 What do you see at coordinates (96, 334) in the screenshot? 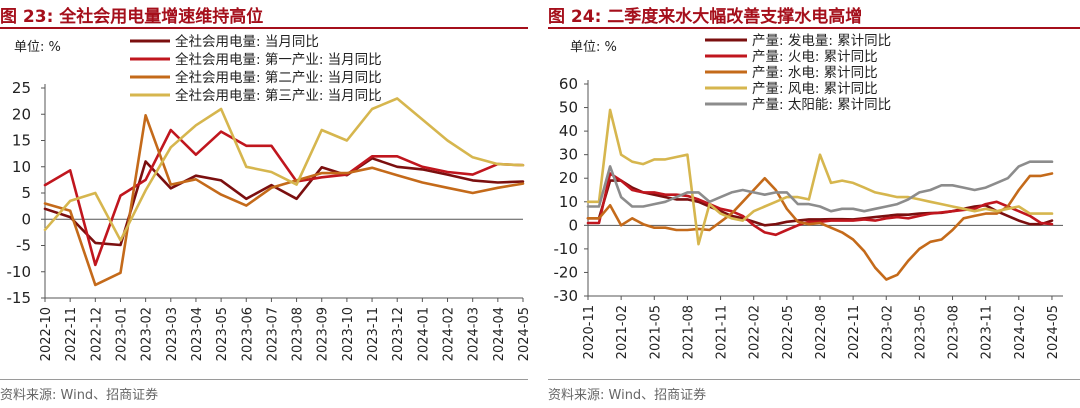
I see `chart0-x-tick-label: 2022-12` at bounding box center [96, 334].